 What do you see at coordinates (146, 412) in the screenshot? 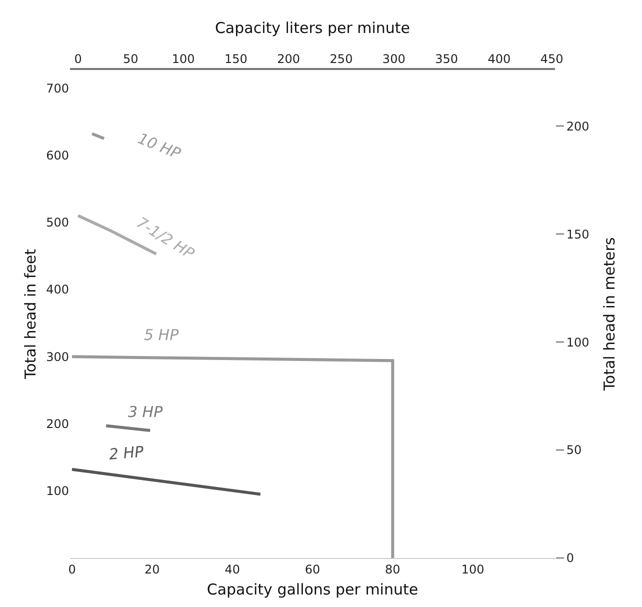
I see `series-label: 3 HP` at bounding box center [146, 412].